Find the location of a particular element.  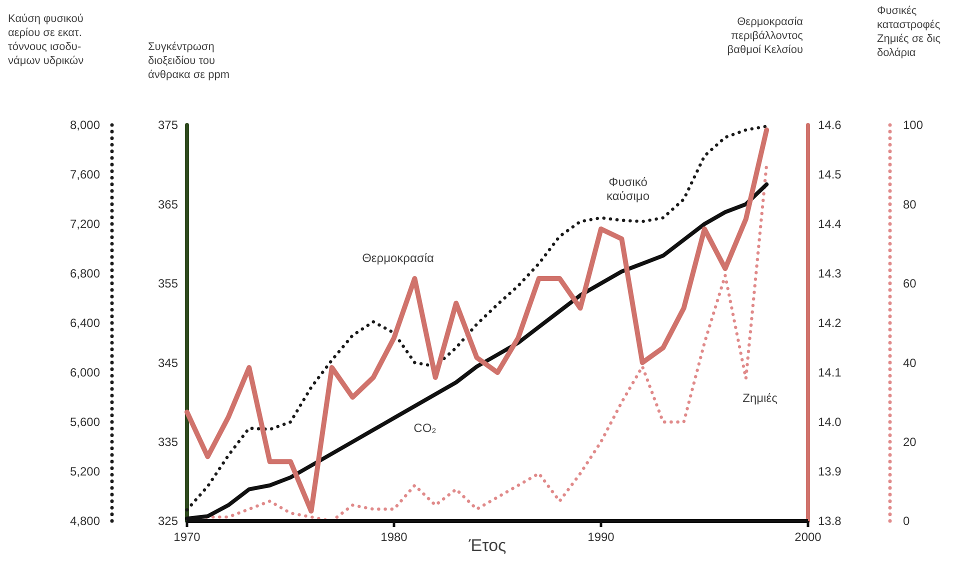

y3-tick-label: 14.2 is located at coordinates (830, 323).